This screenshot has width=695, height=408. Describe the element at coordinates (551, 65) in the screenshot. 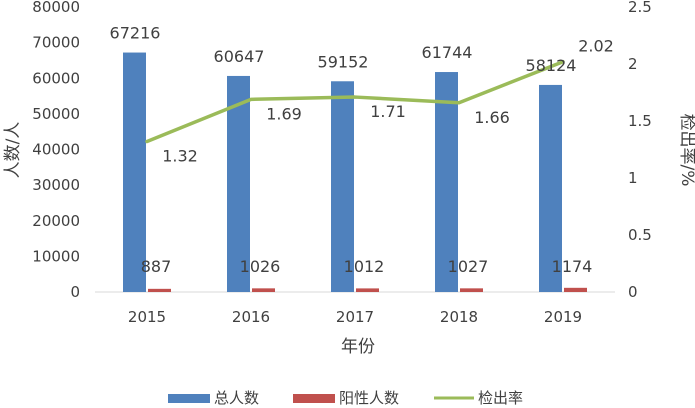

I see `data-label-total: 58124` at that location.